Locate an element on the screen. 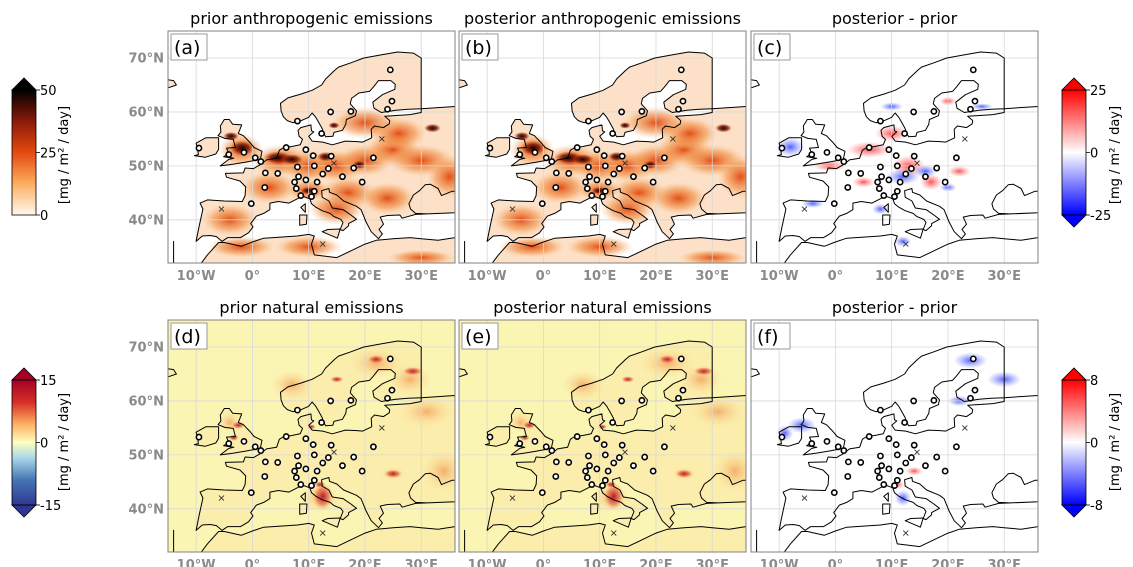 The height and width of the screenshot is (567, 1133). lon-tick-label: 10°E is located at coordinates (599, 562).